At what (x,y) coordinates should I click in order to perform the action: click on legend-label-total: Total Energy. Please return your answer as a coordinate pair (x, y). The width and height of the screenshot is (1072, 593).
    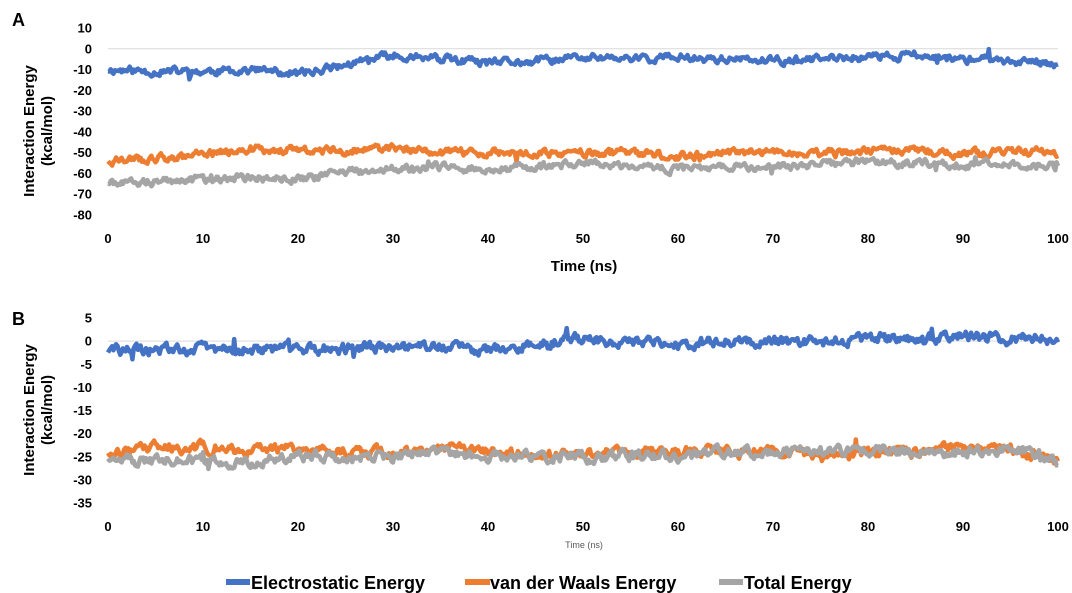
    Looking at the image, I should click on (798, 583).